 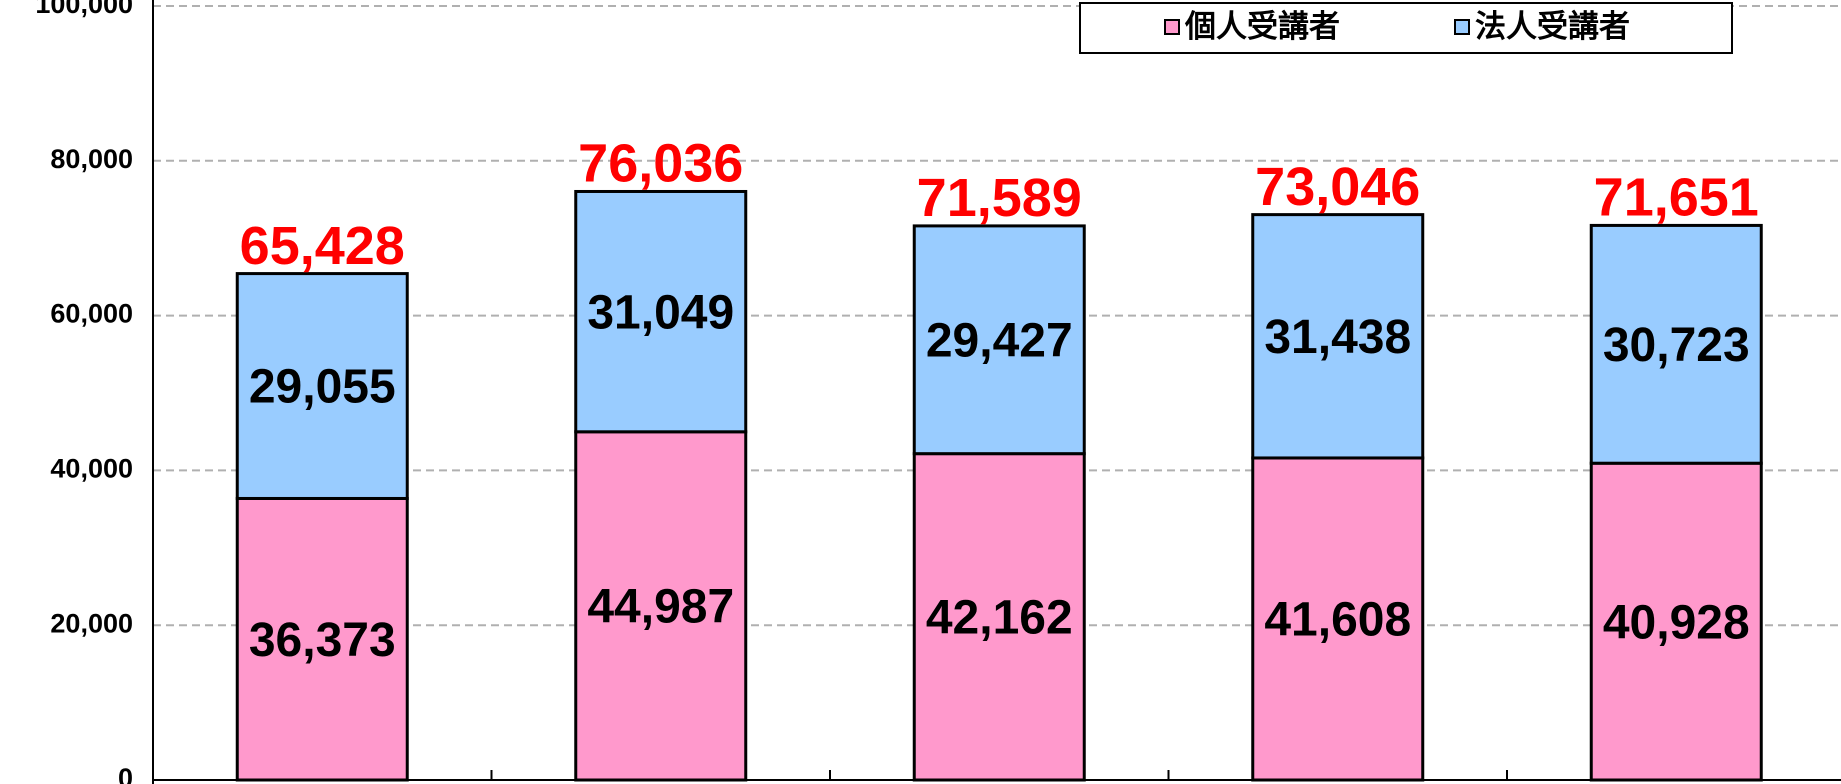 I want to click on total-label: 71,651, so click(x=1676, y=198).